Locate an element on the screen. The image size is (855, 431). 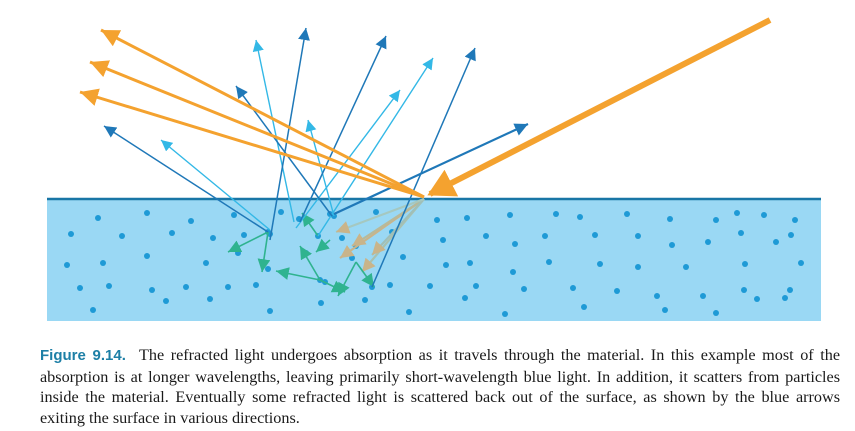
figure-label: Figure 9.14. is located at coordinates (83, 355).